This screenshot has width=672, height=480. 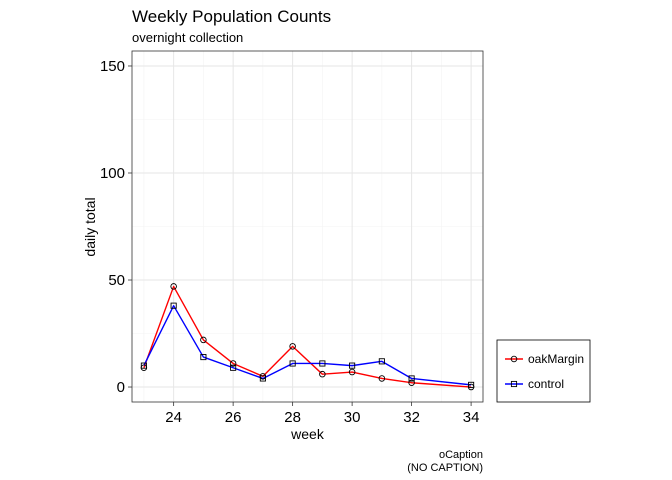 I want to click on x-tick-label: 34, so click(x=471, y=417).